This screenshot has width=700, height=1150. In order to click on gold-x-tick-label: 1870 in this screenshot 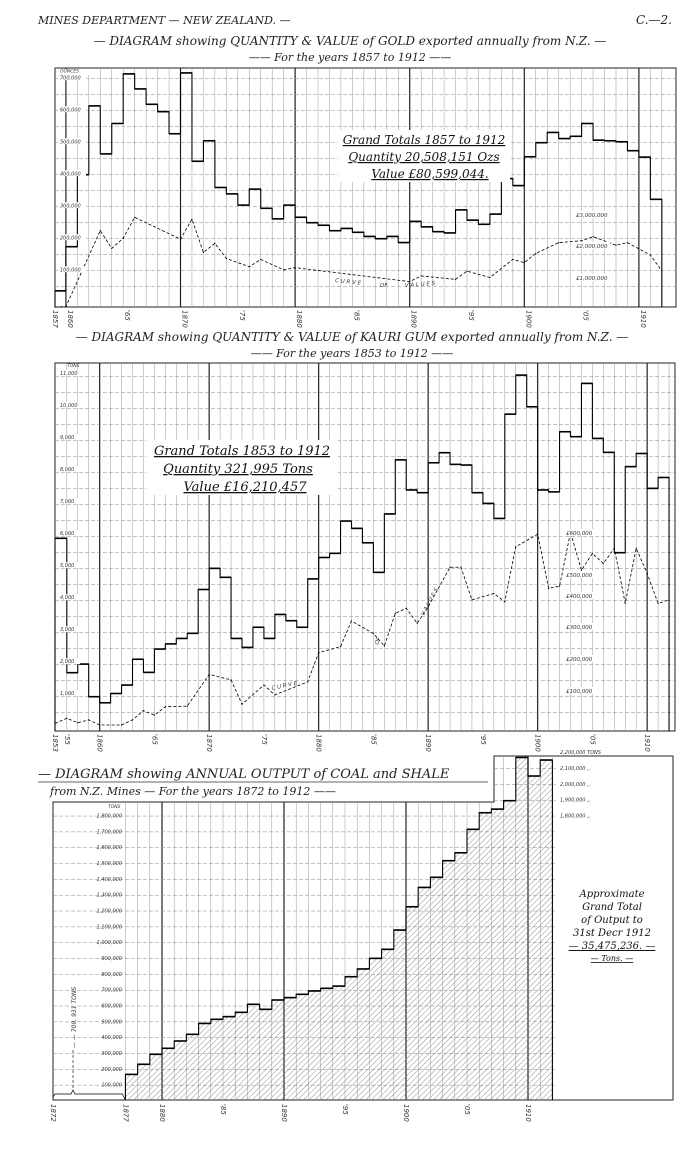, I will do `click(185, 319)`.